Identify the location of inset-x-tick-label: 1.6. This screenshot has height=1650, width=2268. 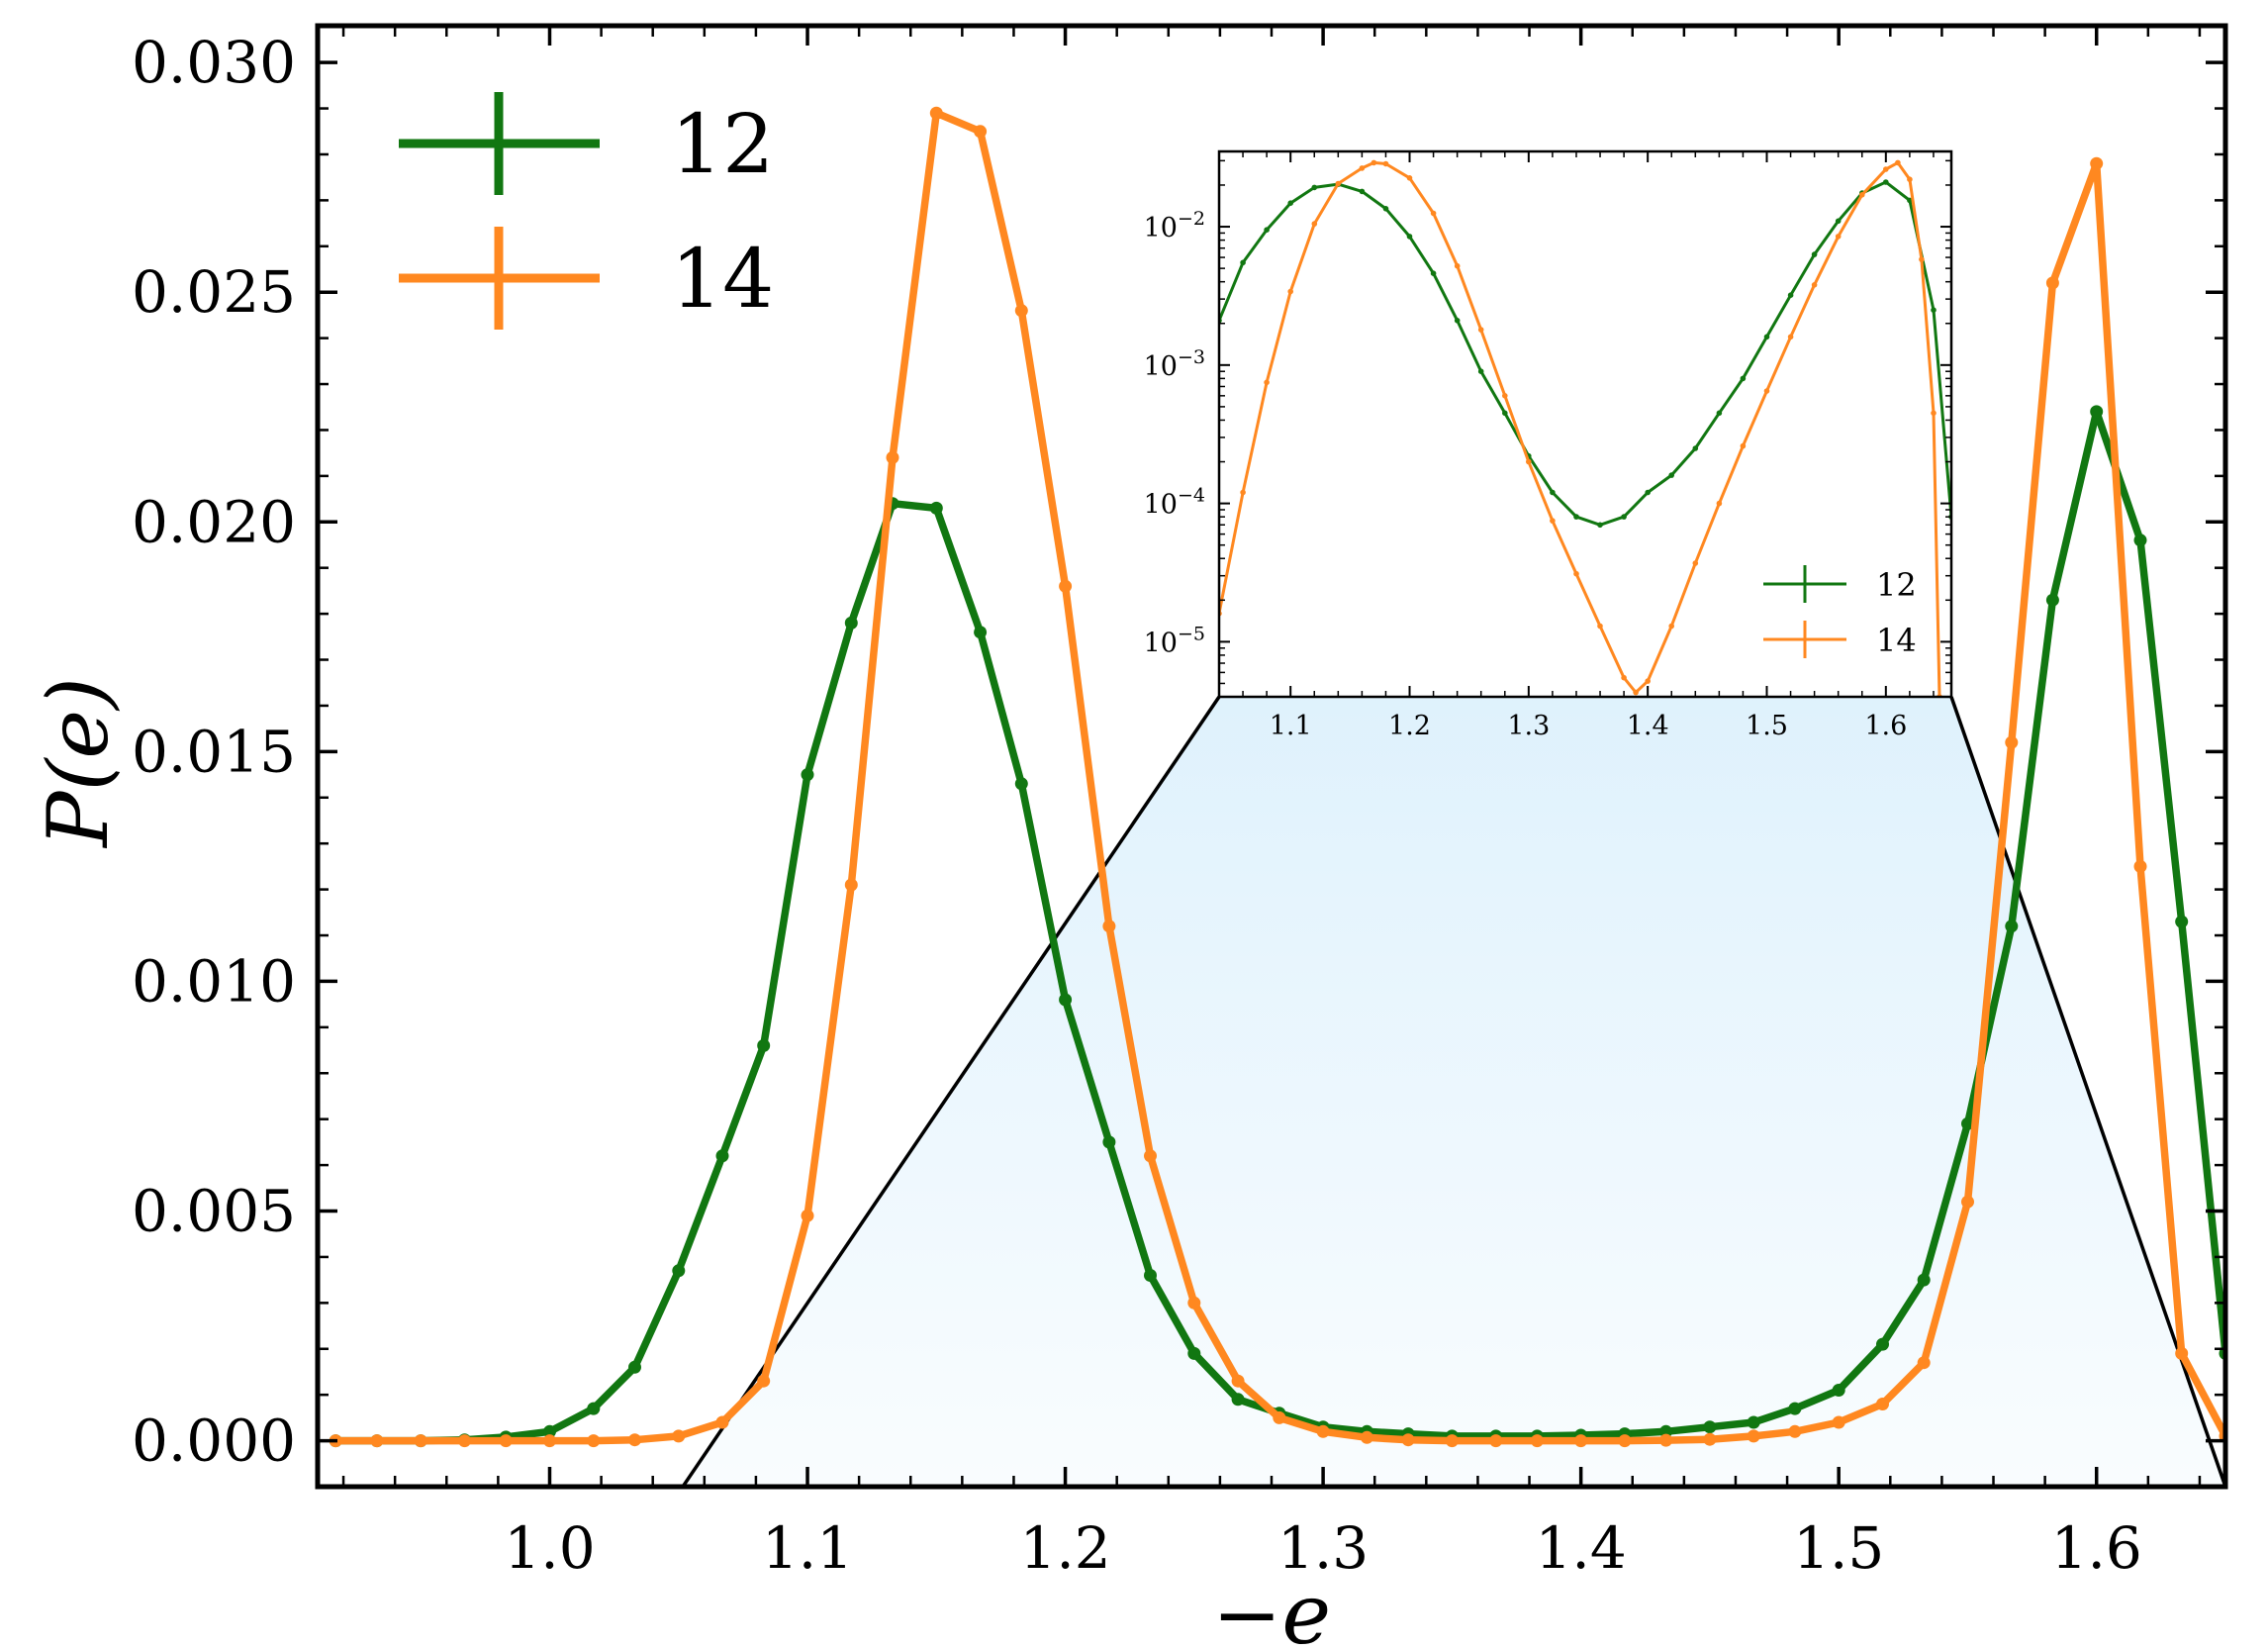
(1886, 726).